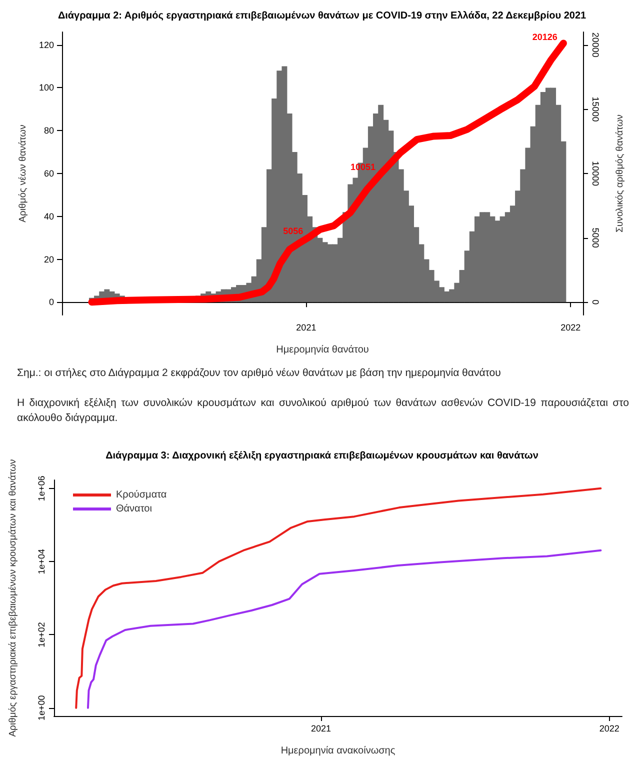  What do you see at coordinates (595, 302) in the screenshot?
I see `y2-tick-label: 0` at bounding box center [595, 302].